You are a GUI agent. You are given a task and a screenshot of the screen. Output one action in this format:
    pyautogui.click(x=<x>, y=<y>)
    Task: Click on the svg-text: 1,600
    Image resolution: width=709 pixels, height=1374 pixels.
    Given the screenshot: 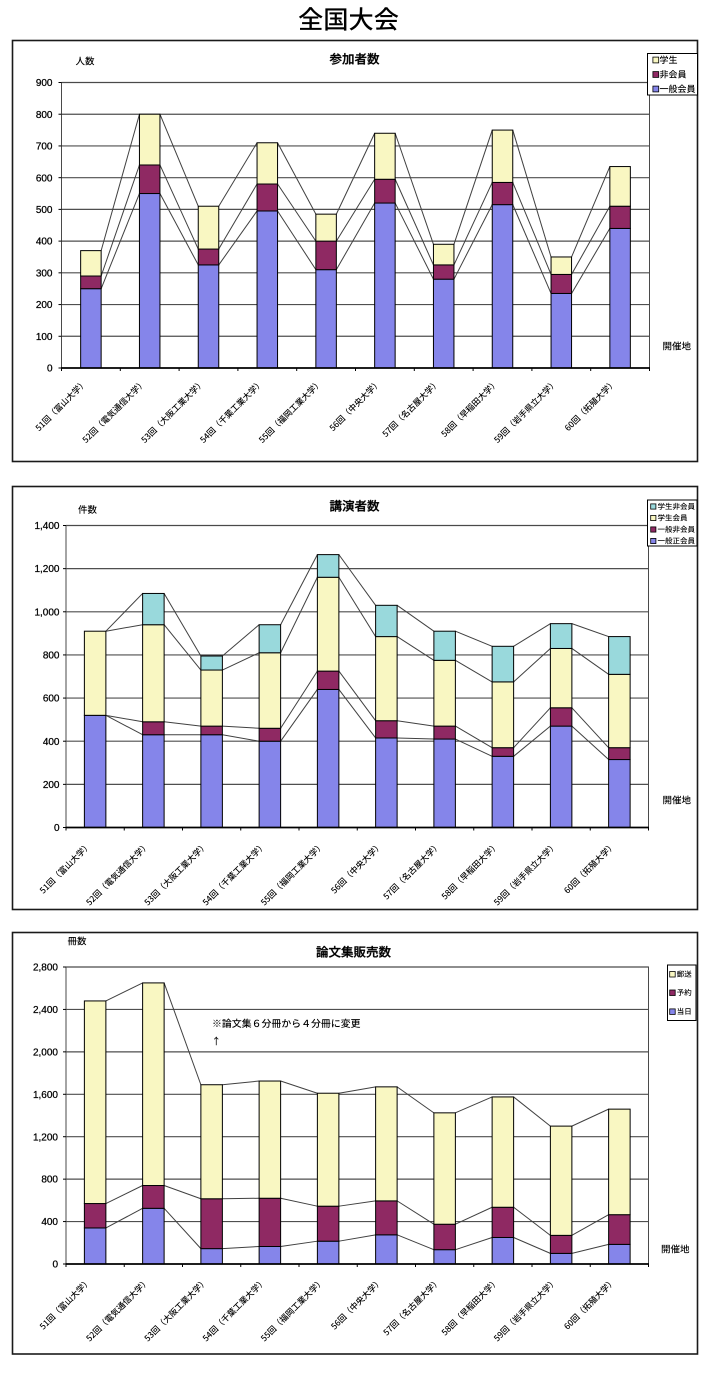 What is the action you would take?
    pyautogui.click(x=45, y=1095)
    